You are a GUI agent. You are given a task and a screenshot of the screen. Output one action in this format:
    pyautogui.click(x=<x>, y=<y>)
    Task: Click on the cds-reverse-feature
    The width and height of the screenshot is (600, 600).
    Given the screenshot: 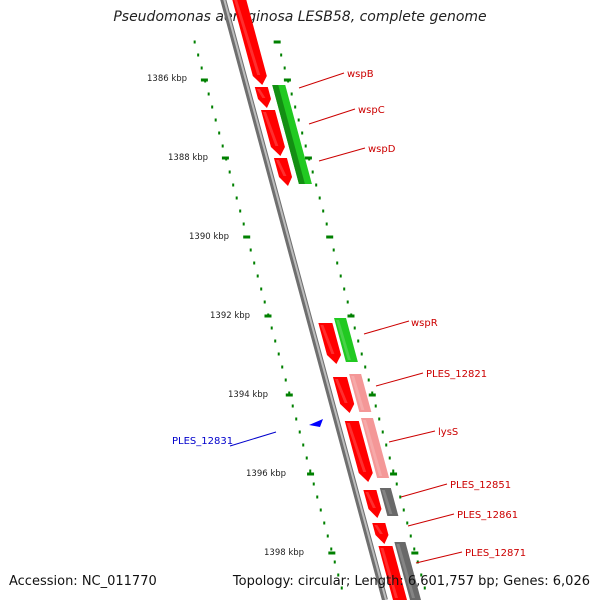 What is the action you would take?
    pyautogui.click(x=346, y=340)
    